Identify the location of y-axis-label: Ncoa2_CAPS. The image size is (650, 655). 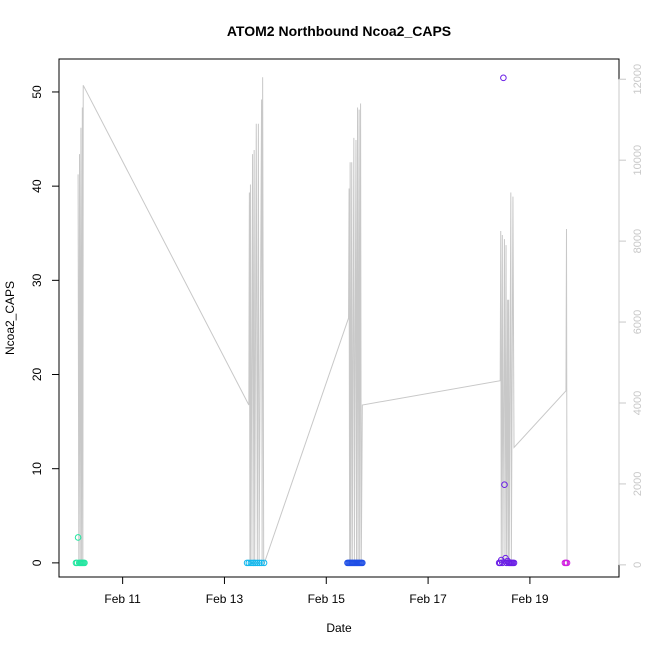
(10, 318).